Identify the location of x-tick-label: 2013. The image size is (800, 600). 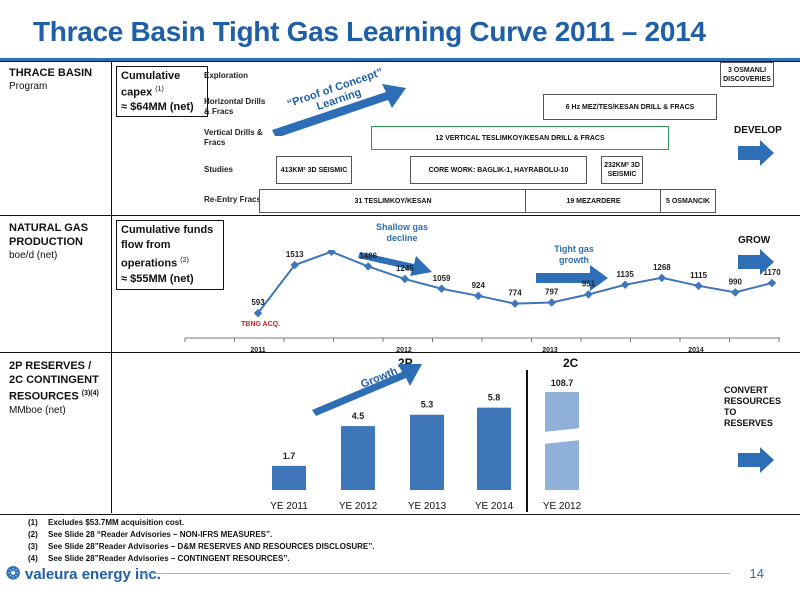
(550, 350).